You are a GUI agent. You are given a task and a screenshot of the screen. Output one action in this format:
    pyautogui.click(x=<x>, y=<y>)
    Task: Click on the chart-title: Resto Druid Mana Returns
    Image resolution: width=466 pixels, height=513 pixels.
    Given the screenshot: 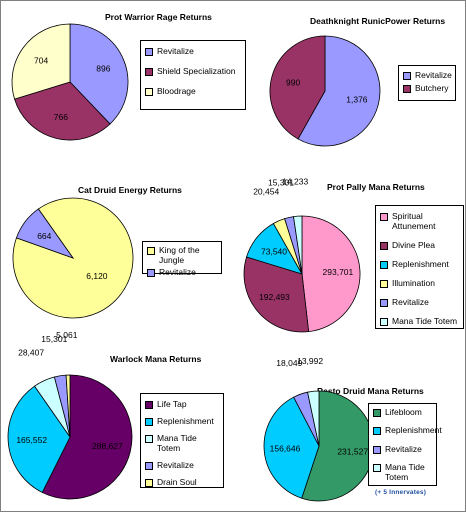 What is the action you would take?
    pyautogui.click(x=370, y=391)
    